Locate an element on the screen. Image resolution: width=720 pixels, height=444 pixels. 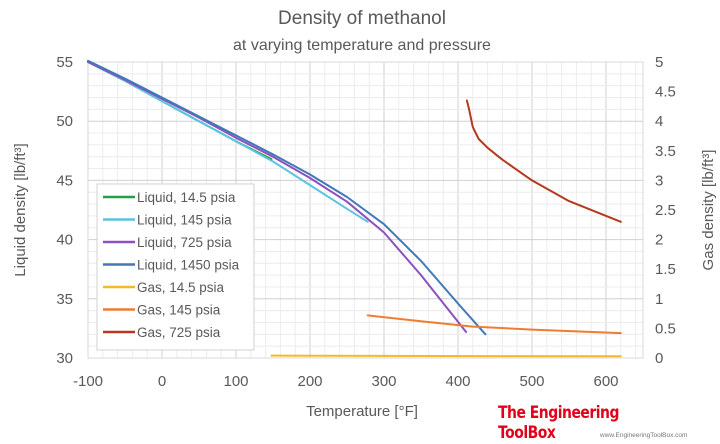
x-tick-label: 0 is located at coordinates (162, 381).